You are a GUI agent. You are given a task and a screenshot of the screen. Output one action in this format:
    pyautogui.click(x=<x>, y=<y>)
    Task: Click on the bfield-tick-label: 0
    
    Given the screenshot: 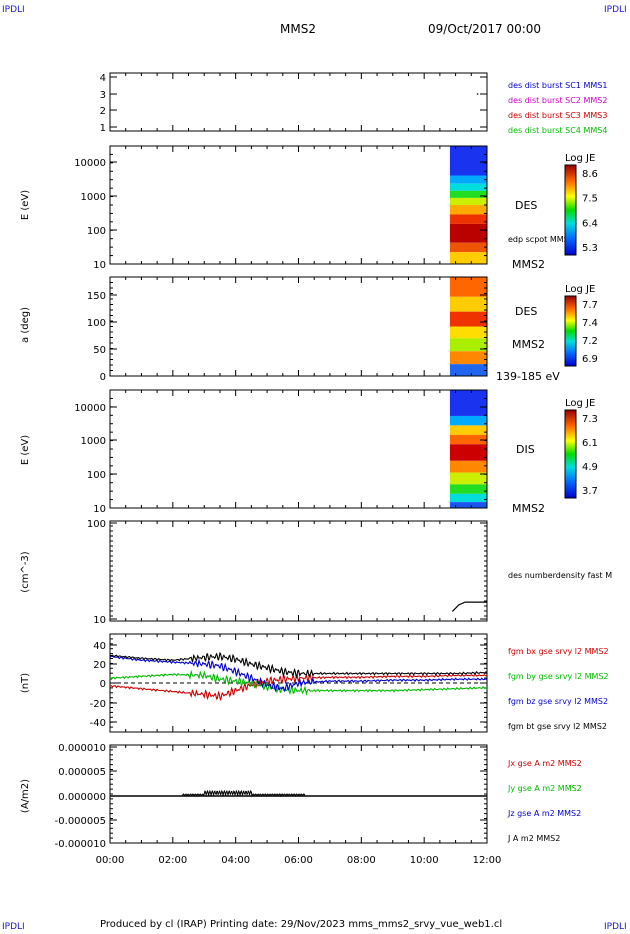 What is the action you would take?
    pyautogui.click(x=103, y=684)
    